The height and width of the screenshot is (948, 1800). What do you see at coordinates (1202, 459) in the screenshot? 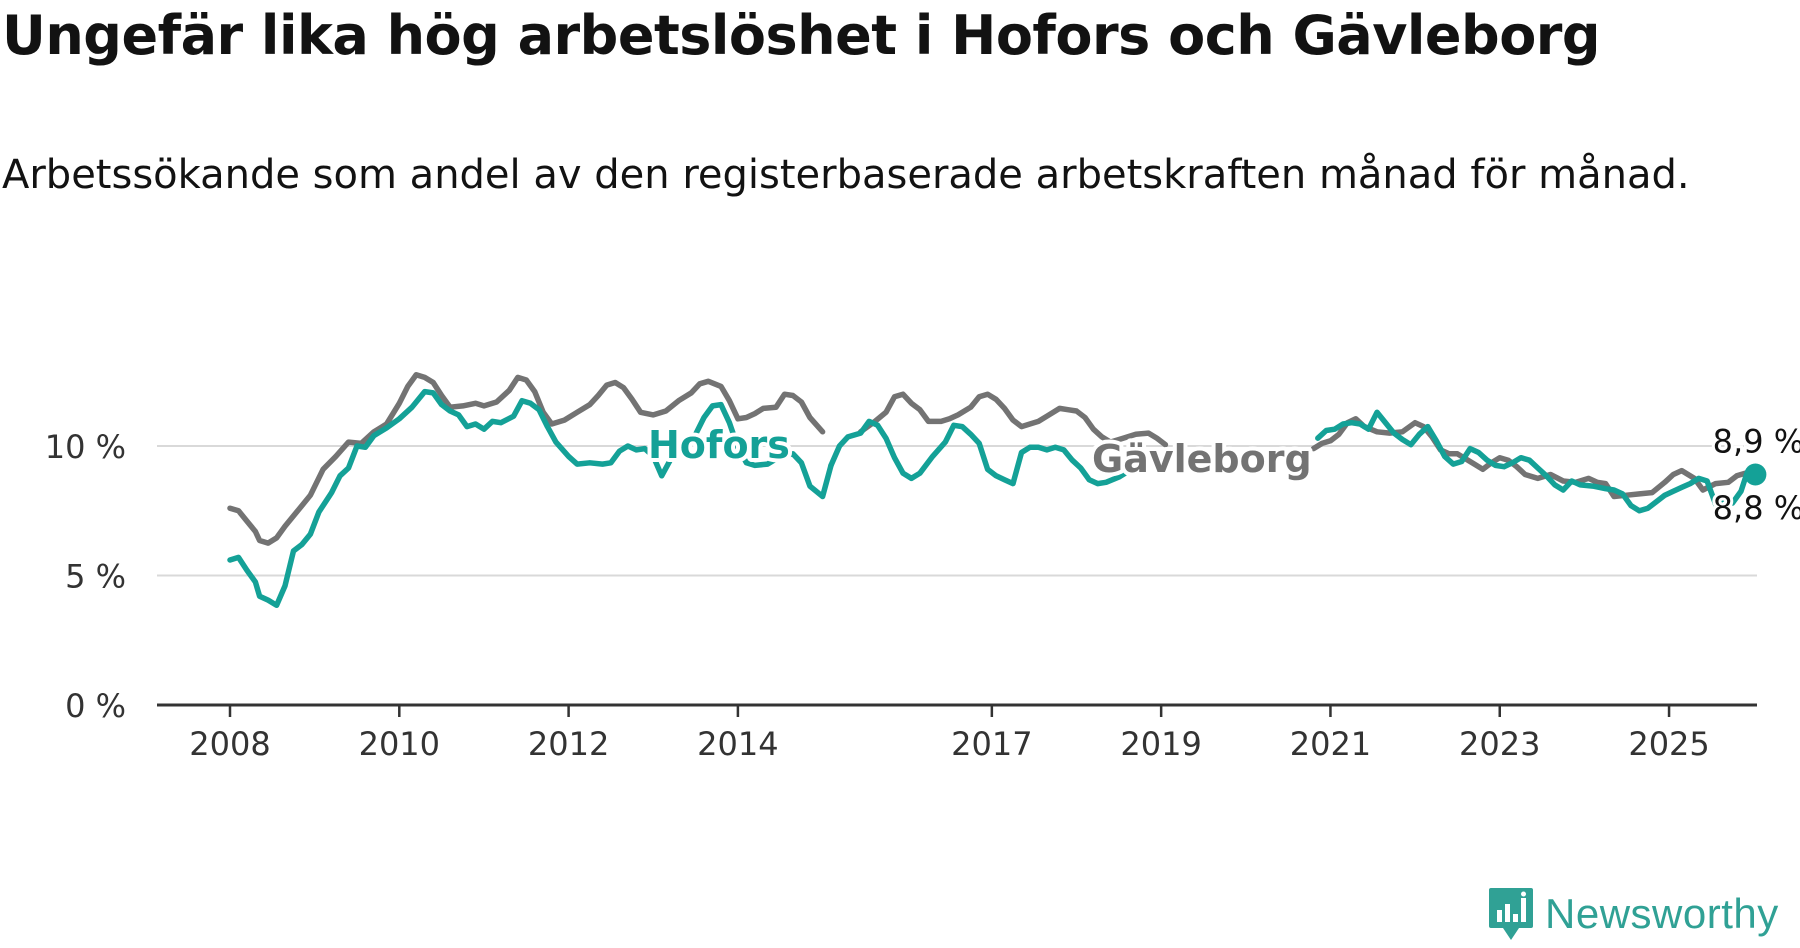
I see `series-label-gavleborg: Gävleborg` at bounding box center [1202, 459].